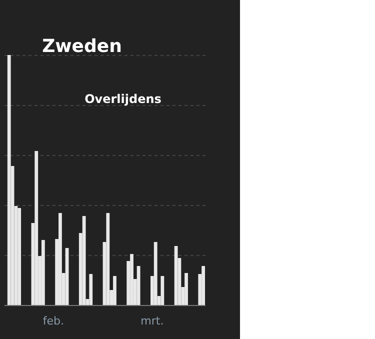 The image size is (375, 339). Describe the element at coordinates (123, 99) in the screenshot. I see `text: Overlijdens` at that location.